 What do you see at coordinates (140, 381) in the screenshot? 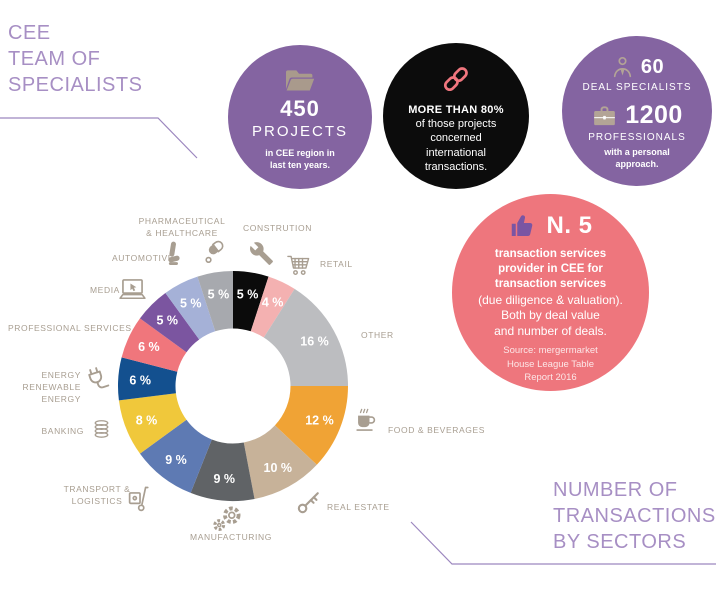
I see `donut-value-label-8: 6 %` at bounding box center [140, 381].